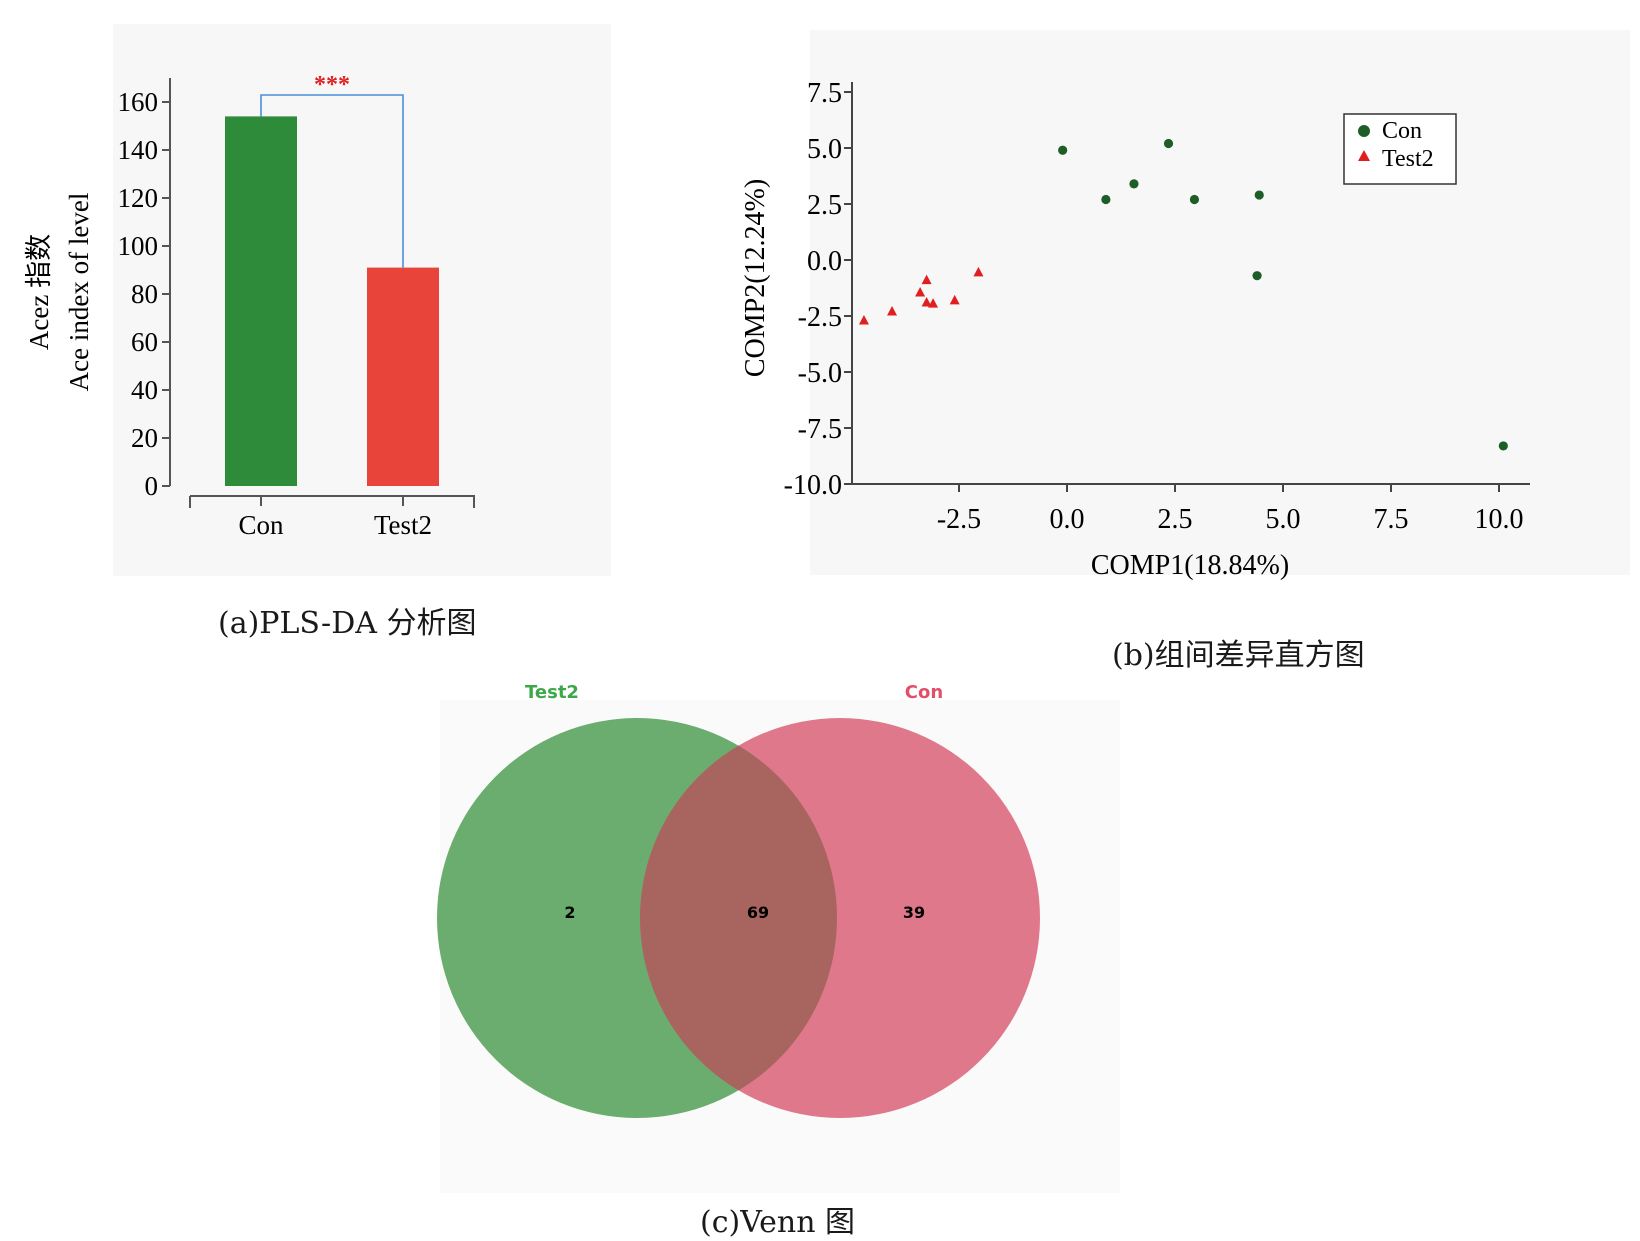 Image resolution: width=1640 pixels, height=1241 pixels. Describe the element at coordinates (1391, 519) in the screenshot. I see `x-tick-label: 7.5` at that location.